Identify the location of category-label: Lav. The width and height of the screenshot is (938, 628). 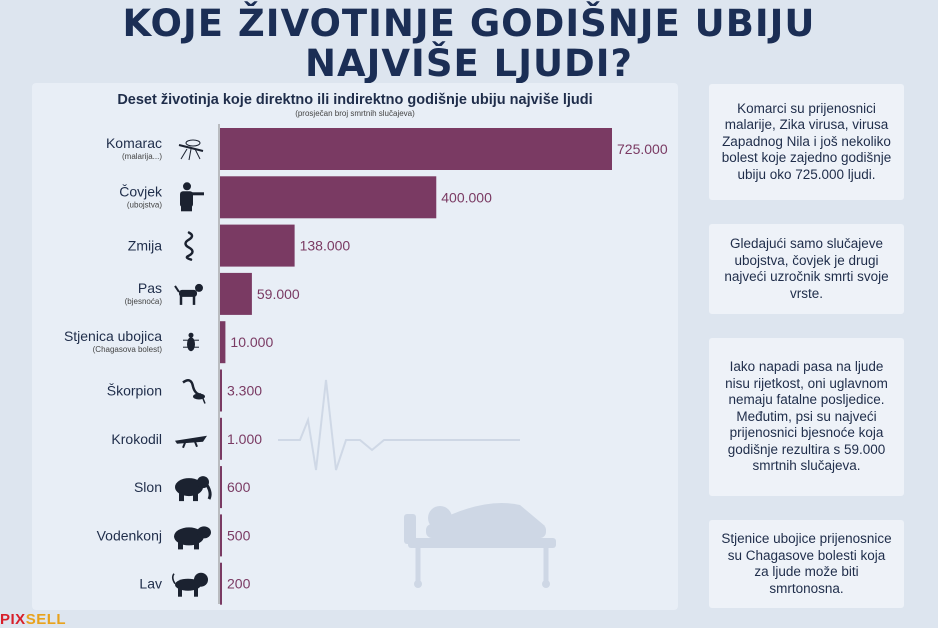
(150, 584).